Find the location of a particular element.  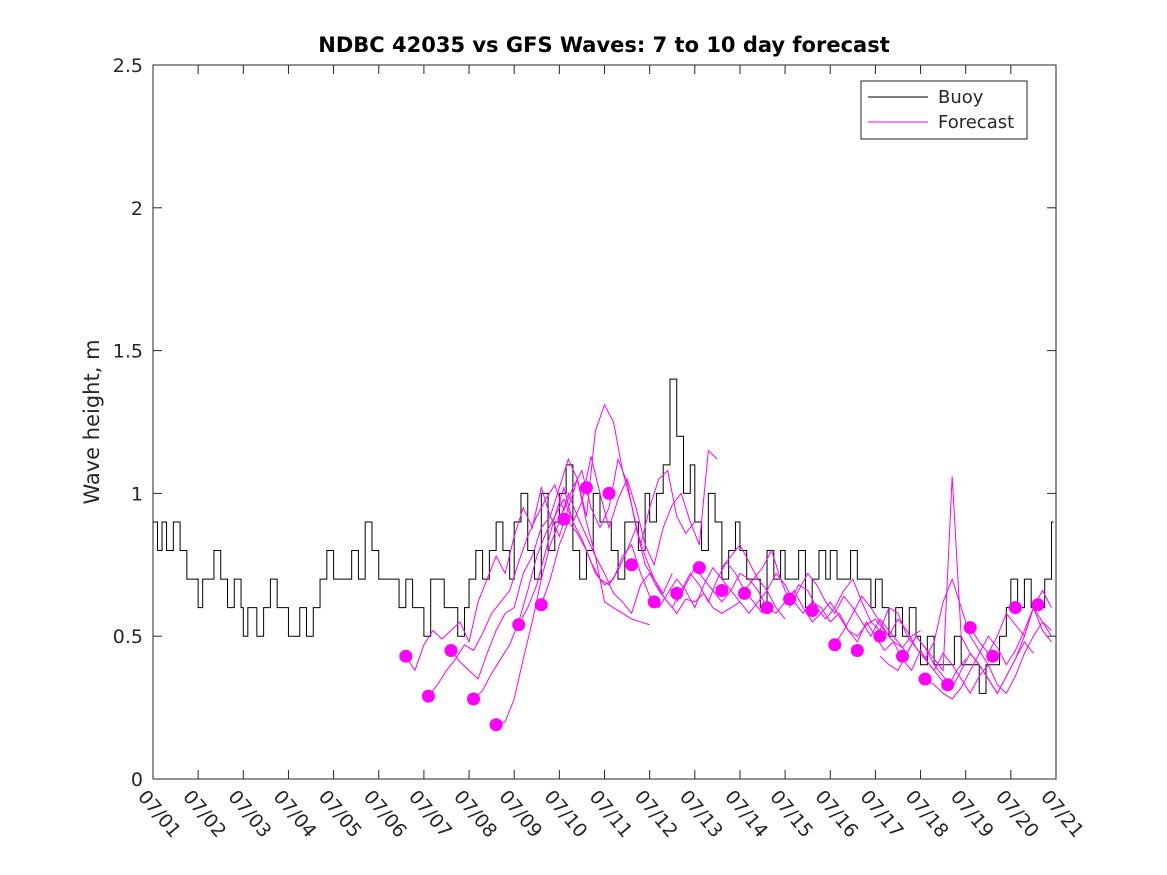

y-tick-label: 2.5 is located at coordinates (128, 66).